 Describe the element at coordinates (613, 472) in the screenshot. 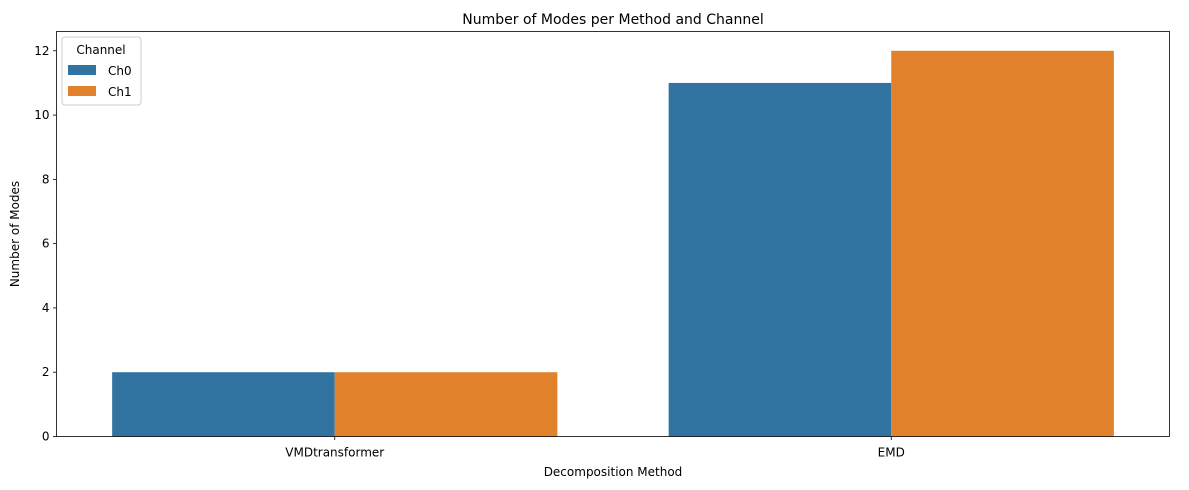

I see `x-axis-title: Decomposition Method` at that location.